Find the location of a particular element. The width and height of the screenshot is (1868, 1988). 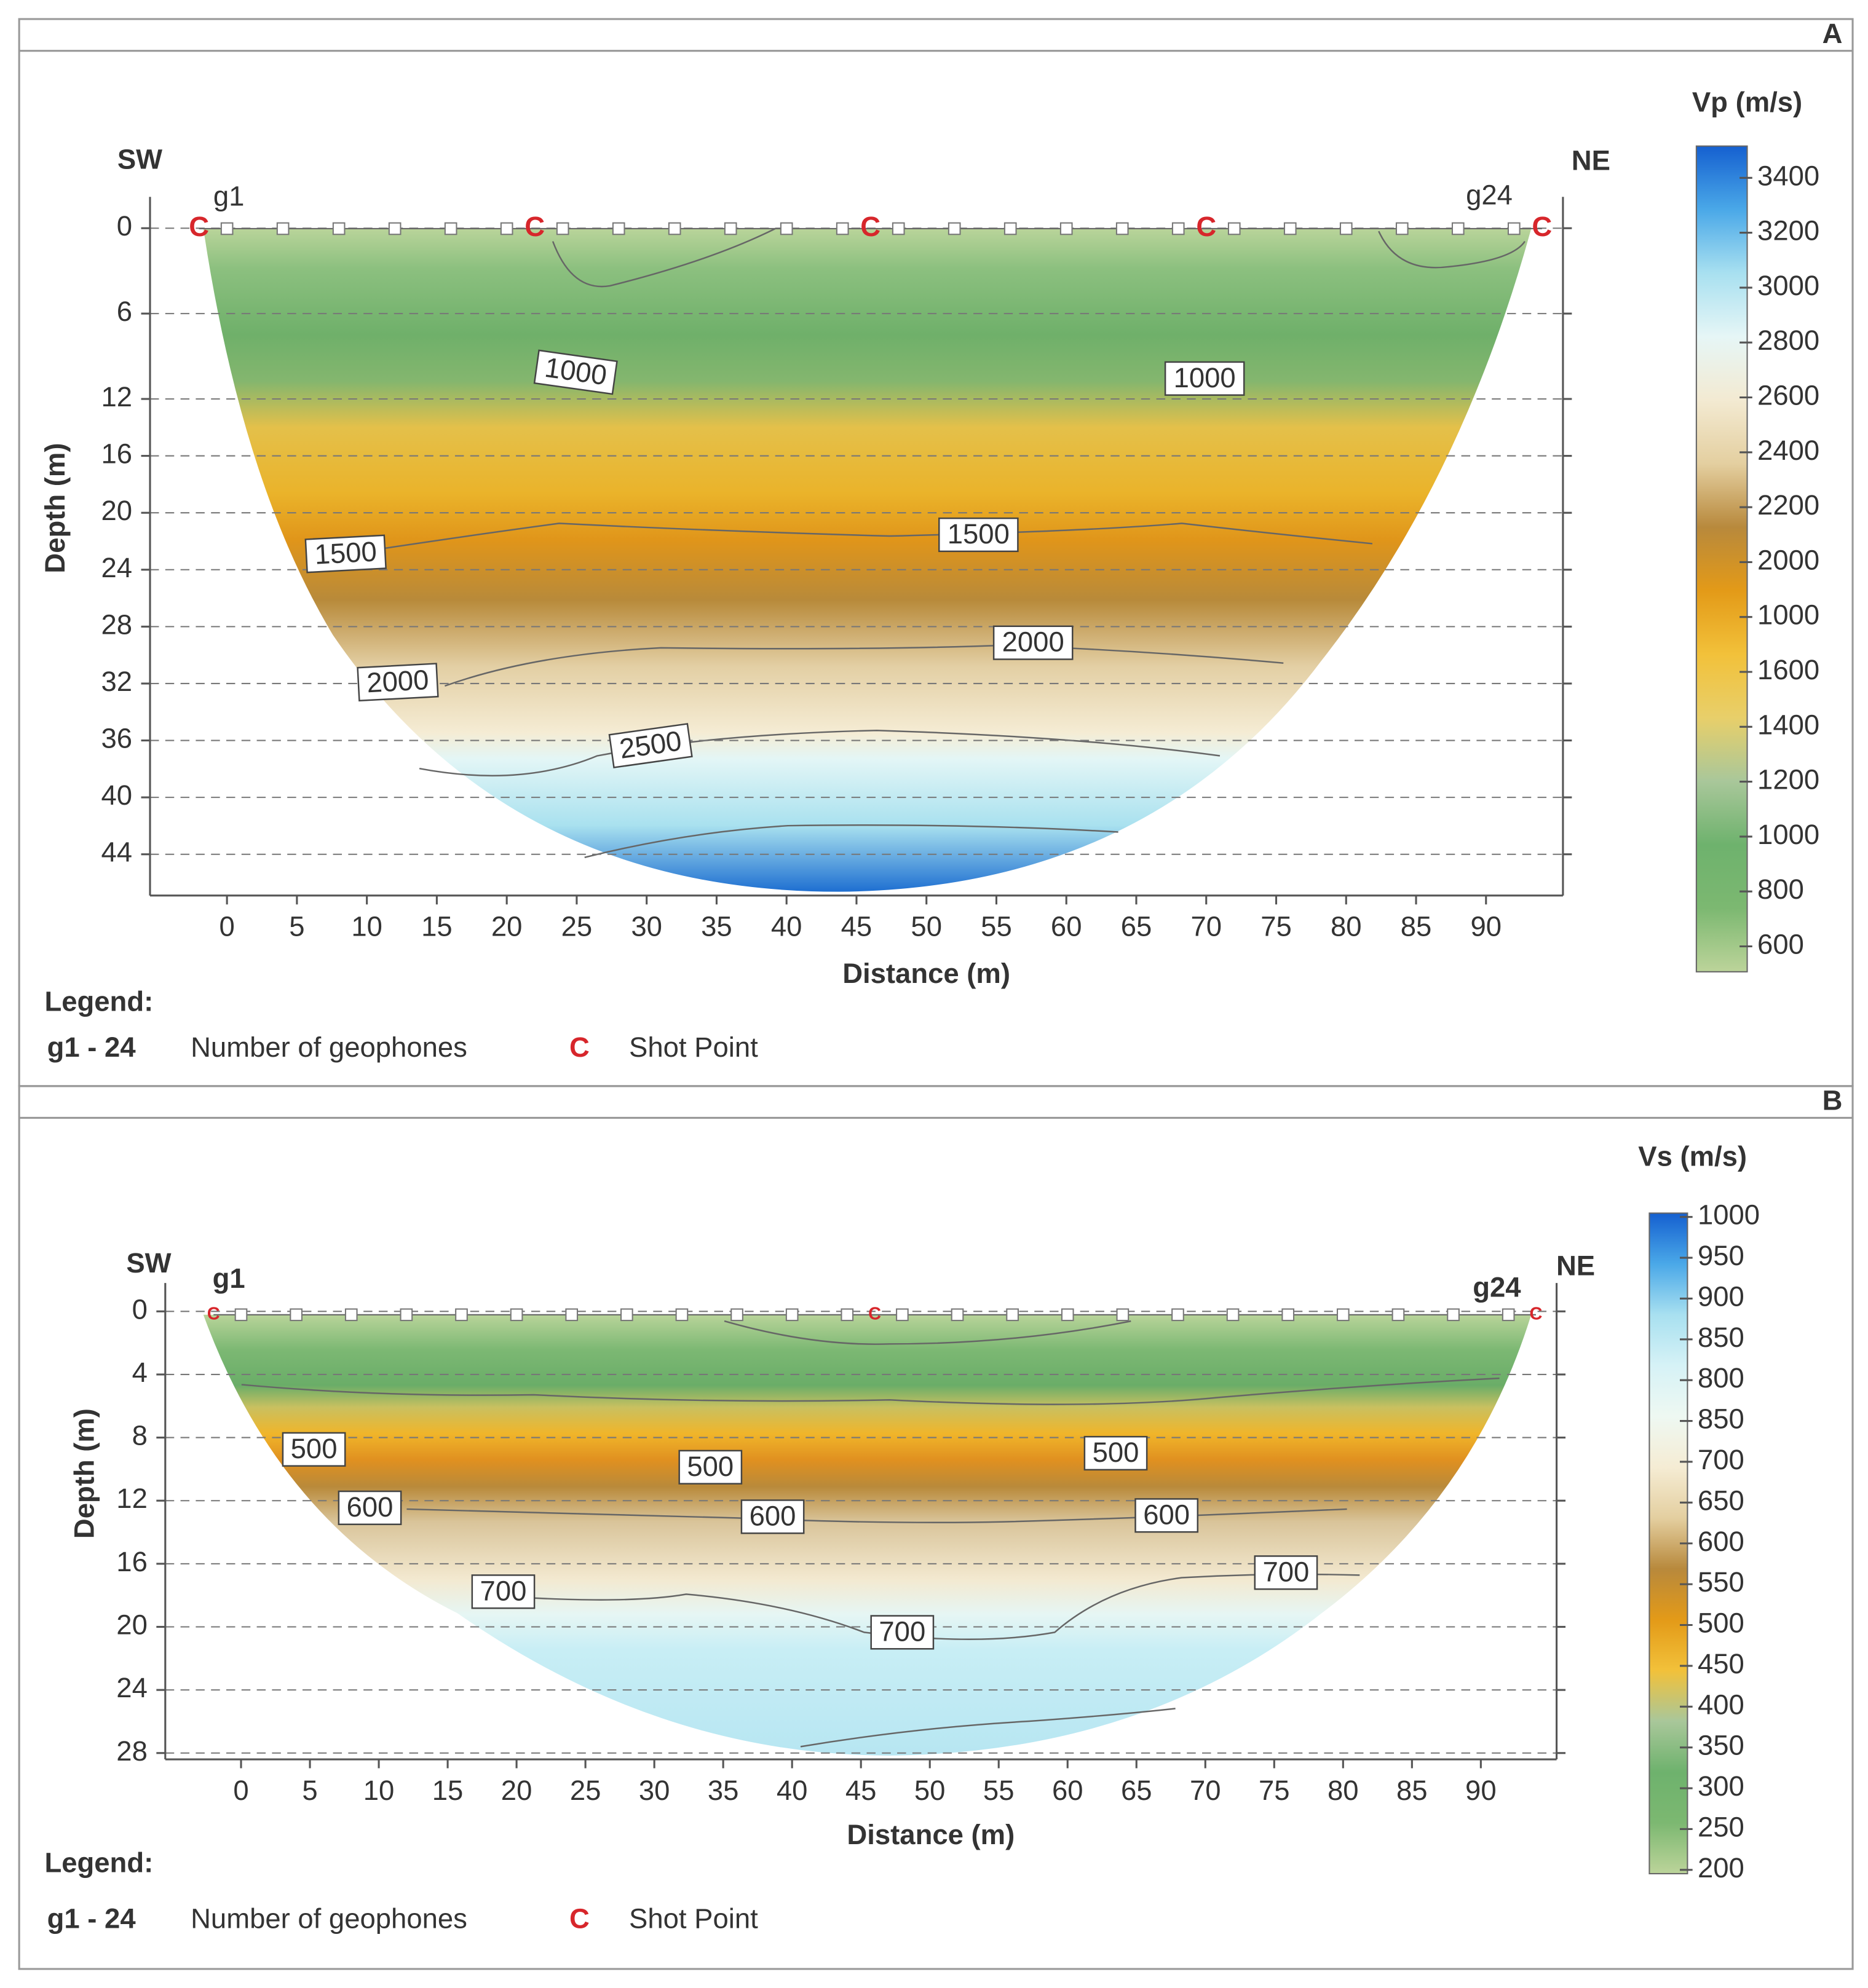

contour-label: 2500 is located at coordinates (650, 745).